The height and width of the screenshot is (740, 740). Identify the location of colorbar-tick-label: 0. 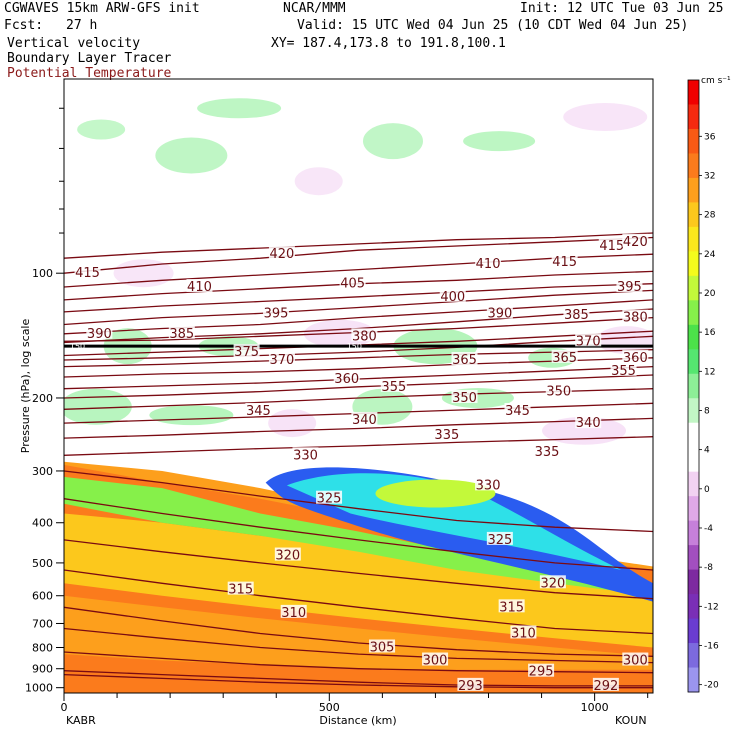
(707, 490).